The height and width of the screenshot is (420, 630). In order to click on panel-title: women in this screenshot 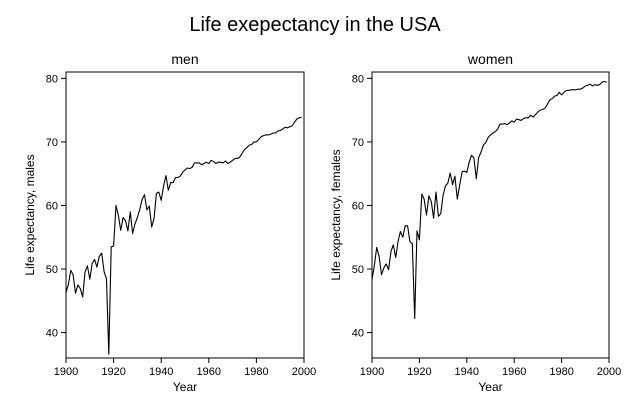, I will do `click(490, 59)`.